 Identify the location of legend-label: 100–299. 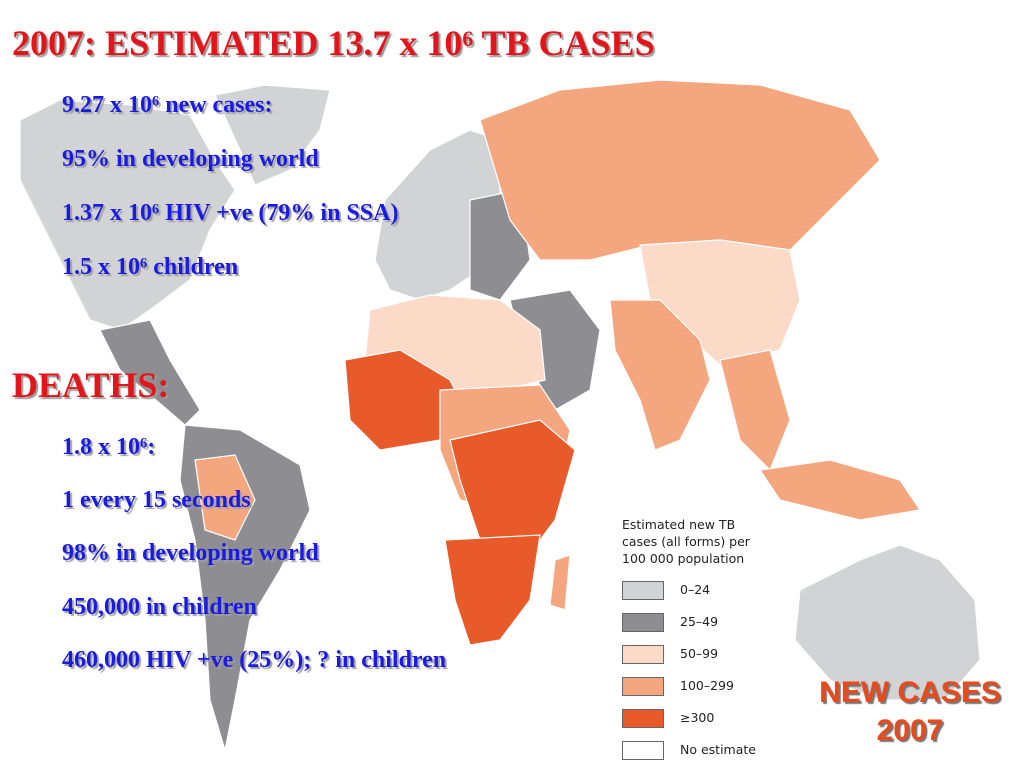
(707, 685).